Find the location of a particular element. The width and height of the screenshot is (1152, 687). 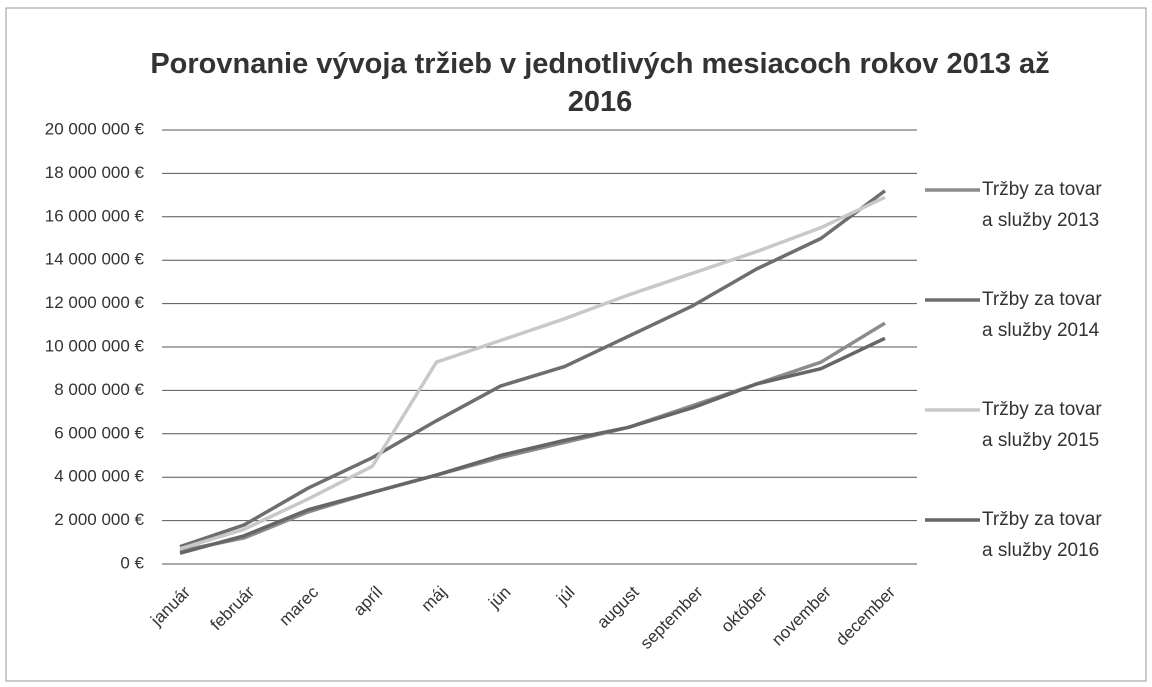

legend-label: Tržby za tovar a služby 2016 is located at coordinates (1042, 535).